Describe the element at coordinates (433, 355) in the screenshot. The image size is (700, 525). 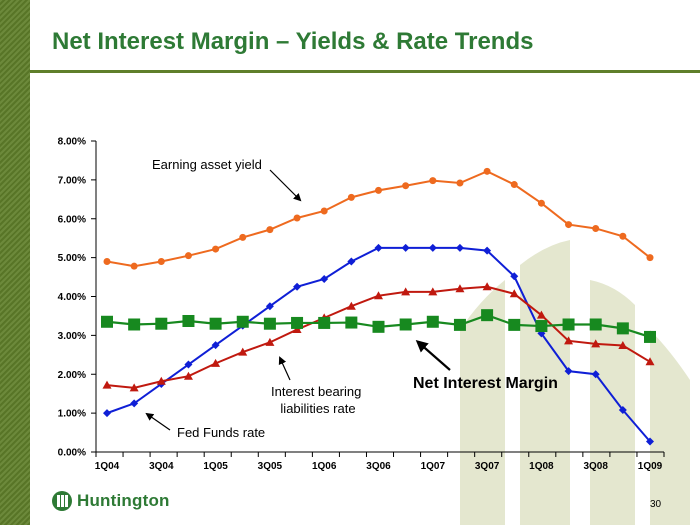
I see `arrow-net-interest-margin` at that location.